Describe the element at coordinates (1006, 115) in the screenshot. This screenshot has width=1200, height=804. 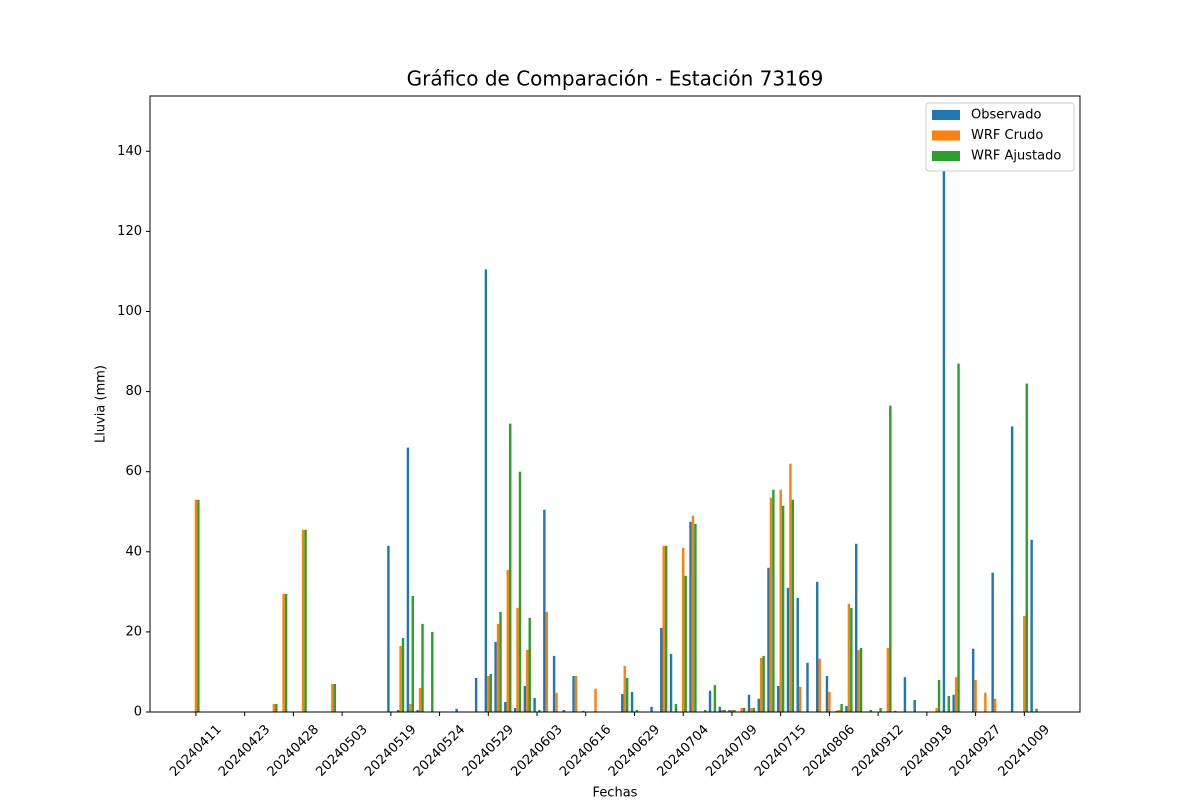
I see `legend-label: Observado` at that location.